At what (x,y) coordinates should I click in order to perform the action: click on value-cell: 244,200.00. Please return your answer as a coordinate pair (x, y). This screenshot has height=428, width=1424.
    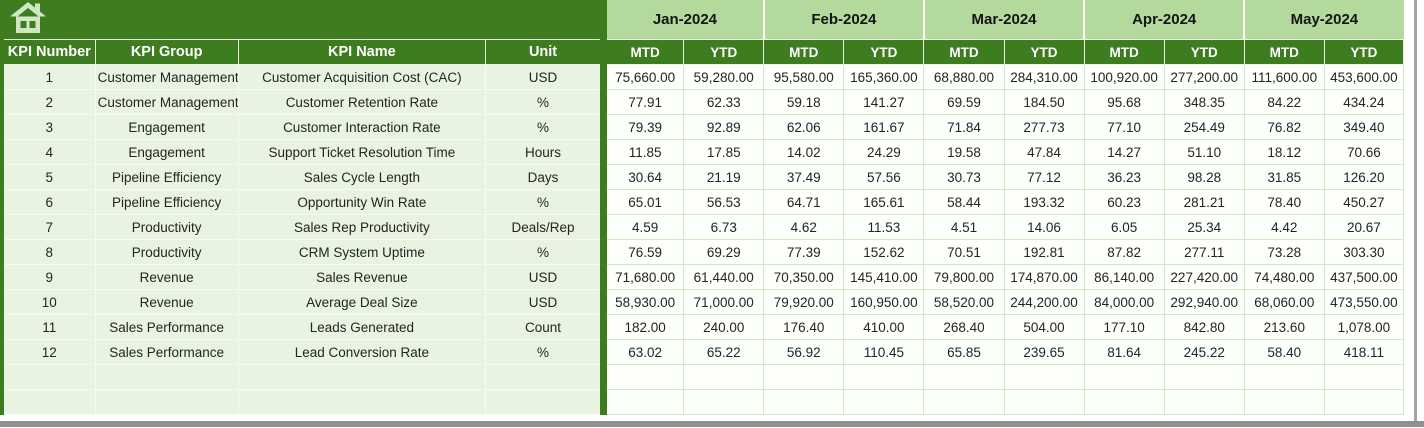
    Looking at the image, I should click on (1044, 302).